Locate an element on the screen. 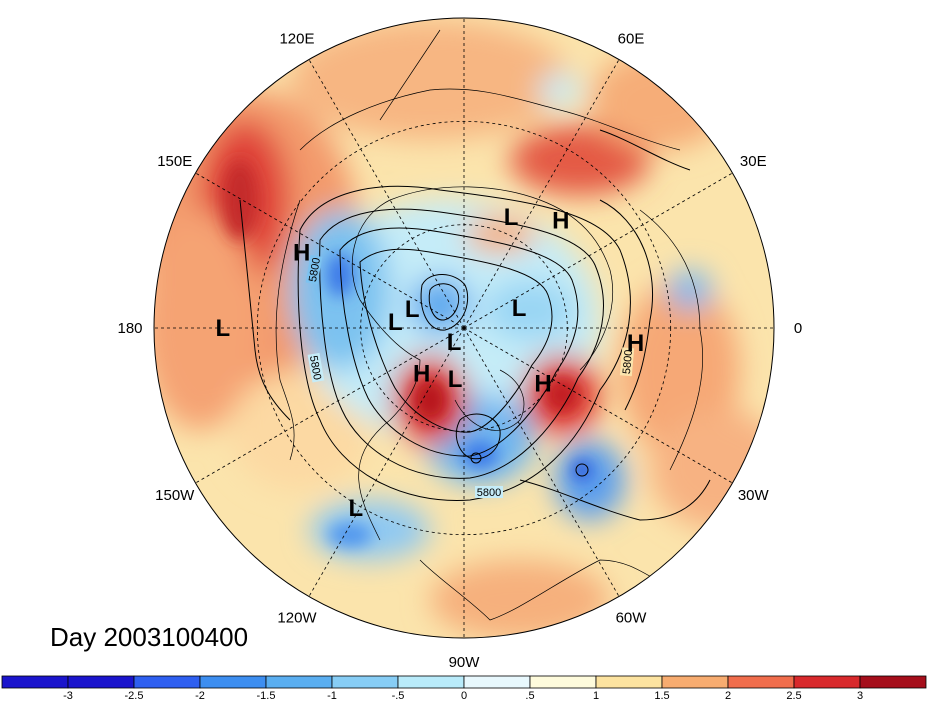 The width and height of the screenshot is (928, 702). longitude-label: 30W is located at coordinates (754, 495).